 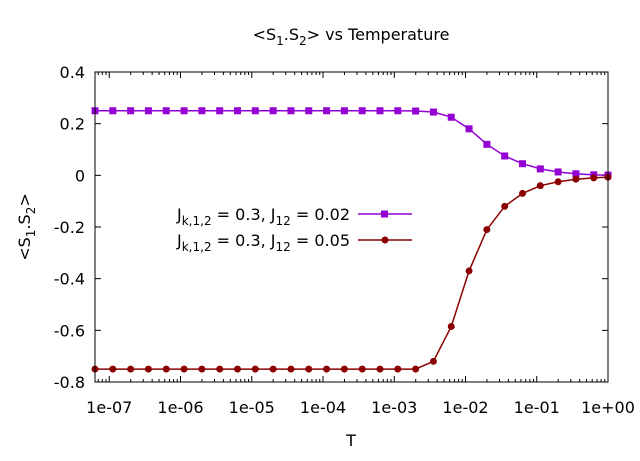 I want to click on x-tick-label: 1e-06, so click(x=180, y=407).